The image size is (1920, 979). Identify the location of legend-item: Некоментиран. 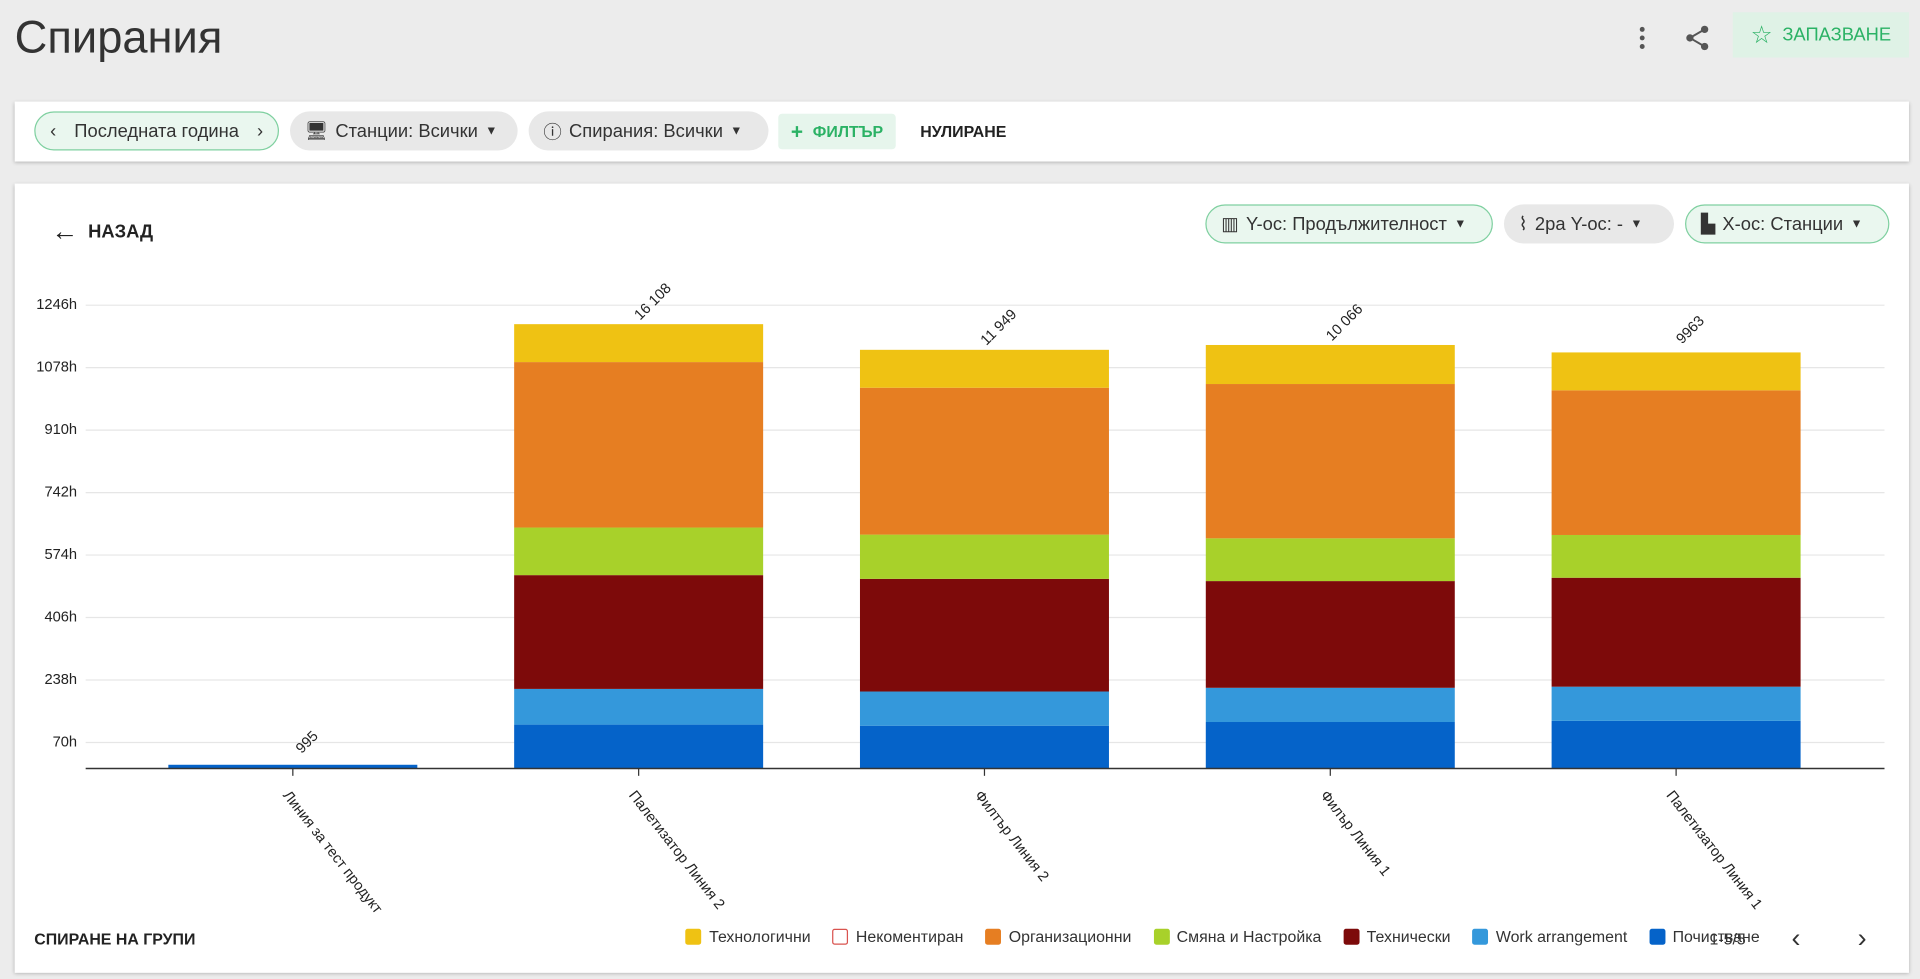
(898, 936).